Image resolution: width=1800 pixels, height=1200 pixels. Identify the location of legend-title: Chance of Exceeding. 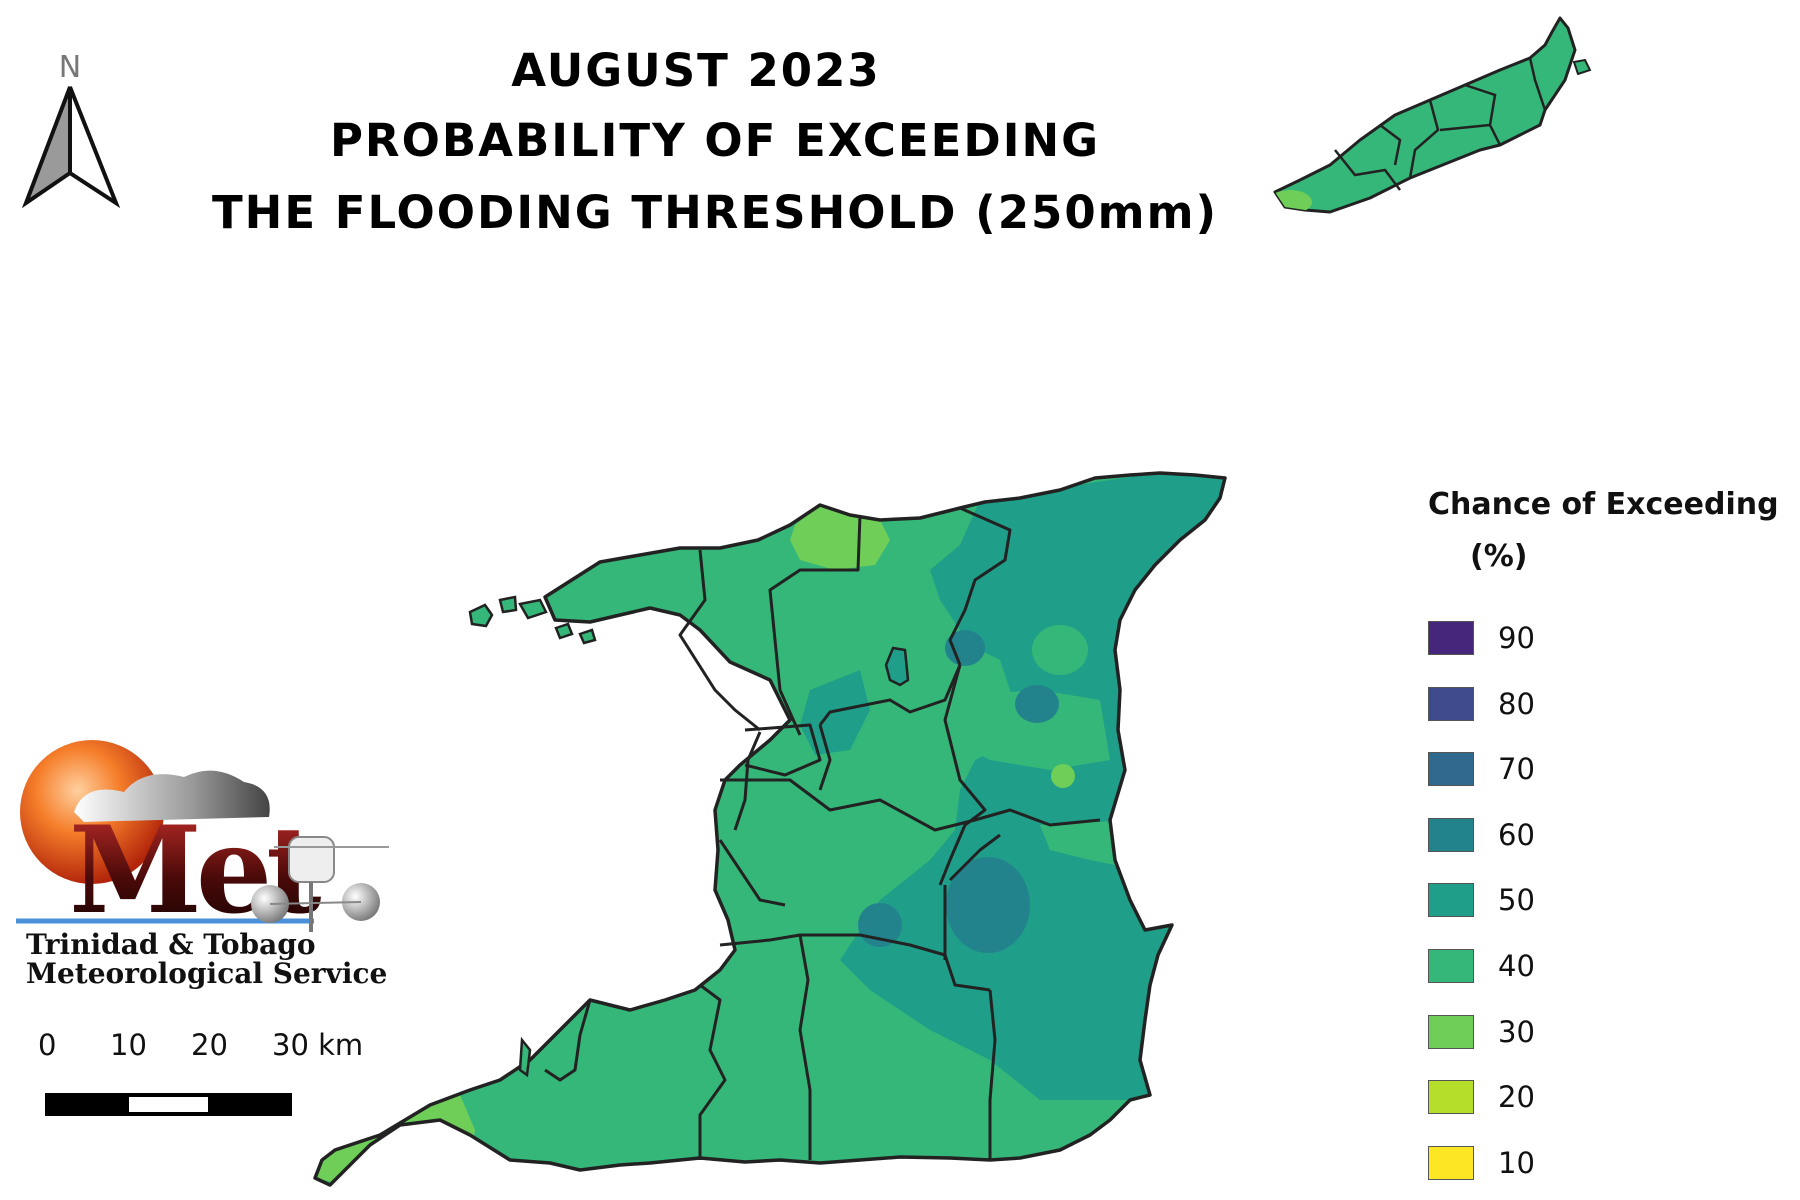
(1603, 504).